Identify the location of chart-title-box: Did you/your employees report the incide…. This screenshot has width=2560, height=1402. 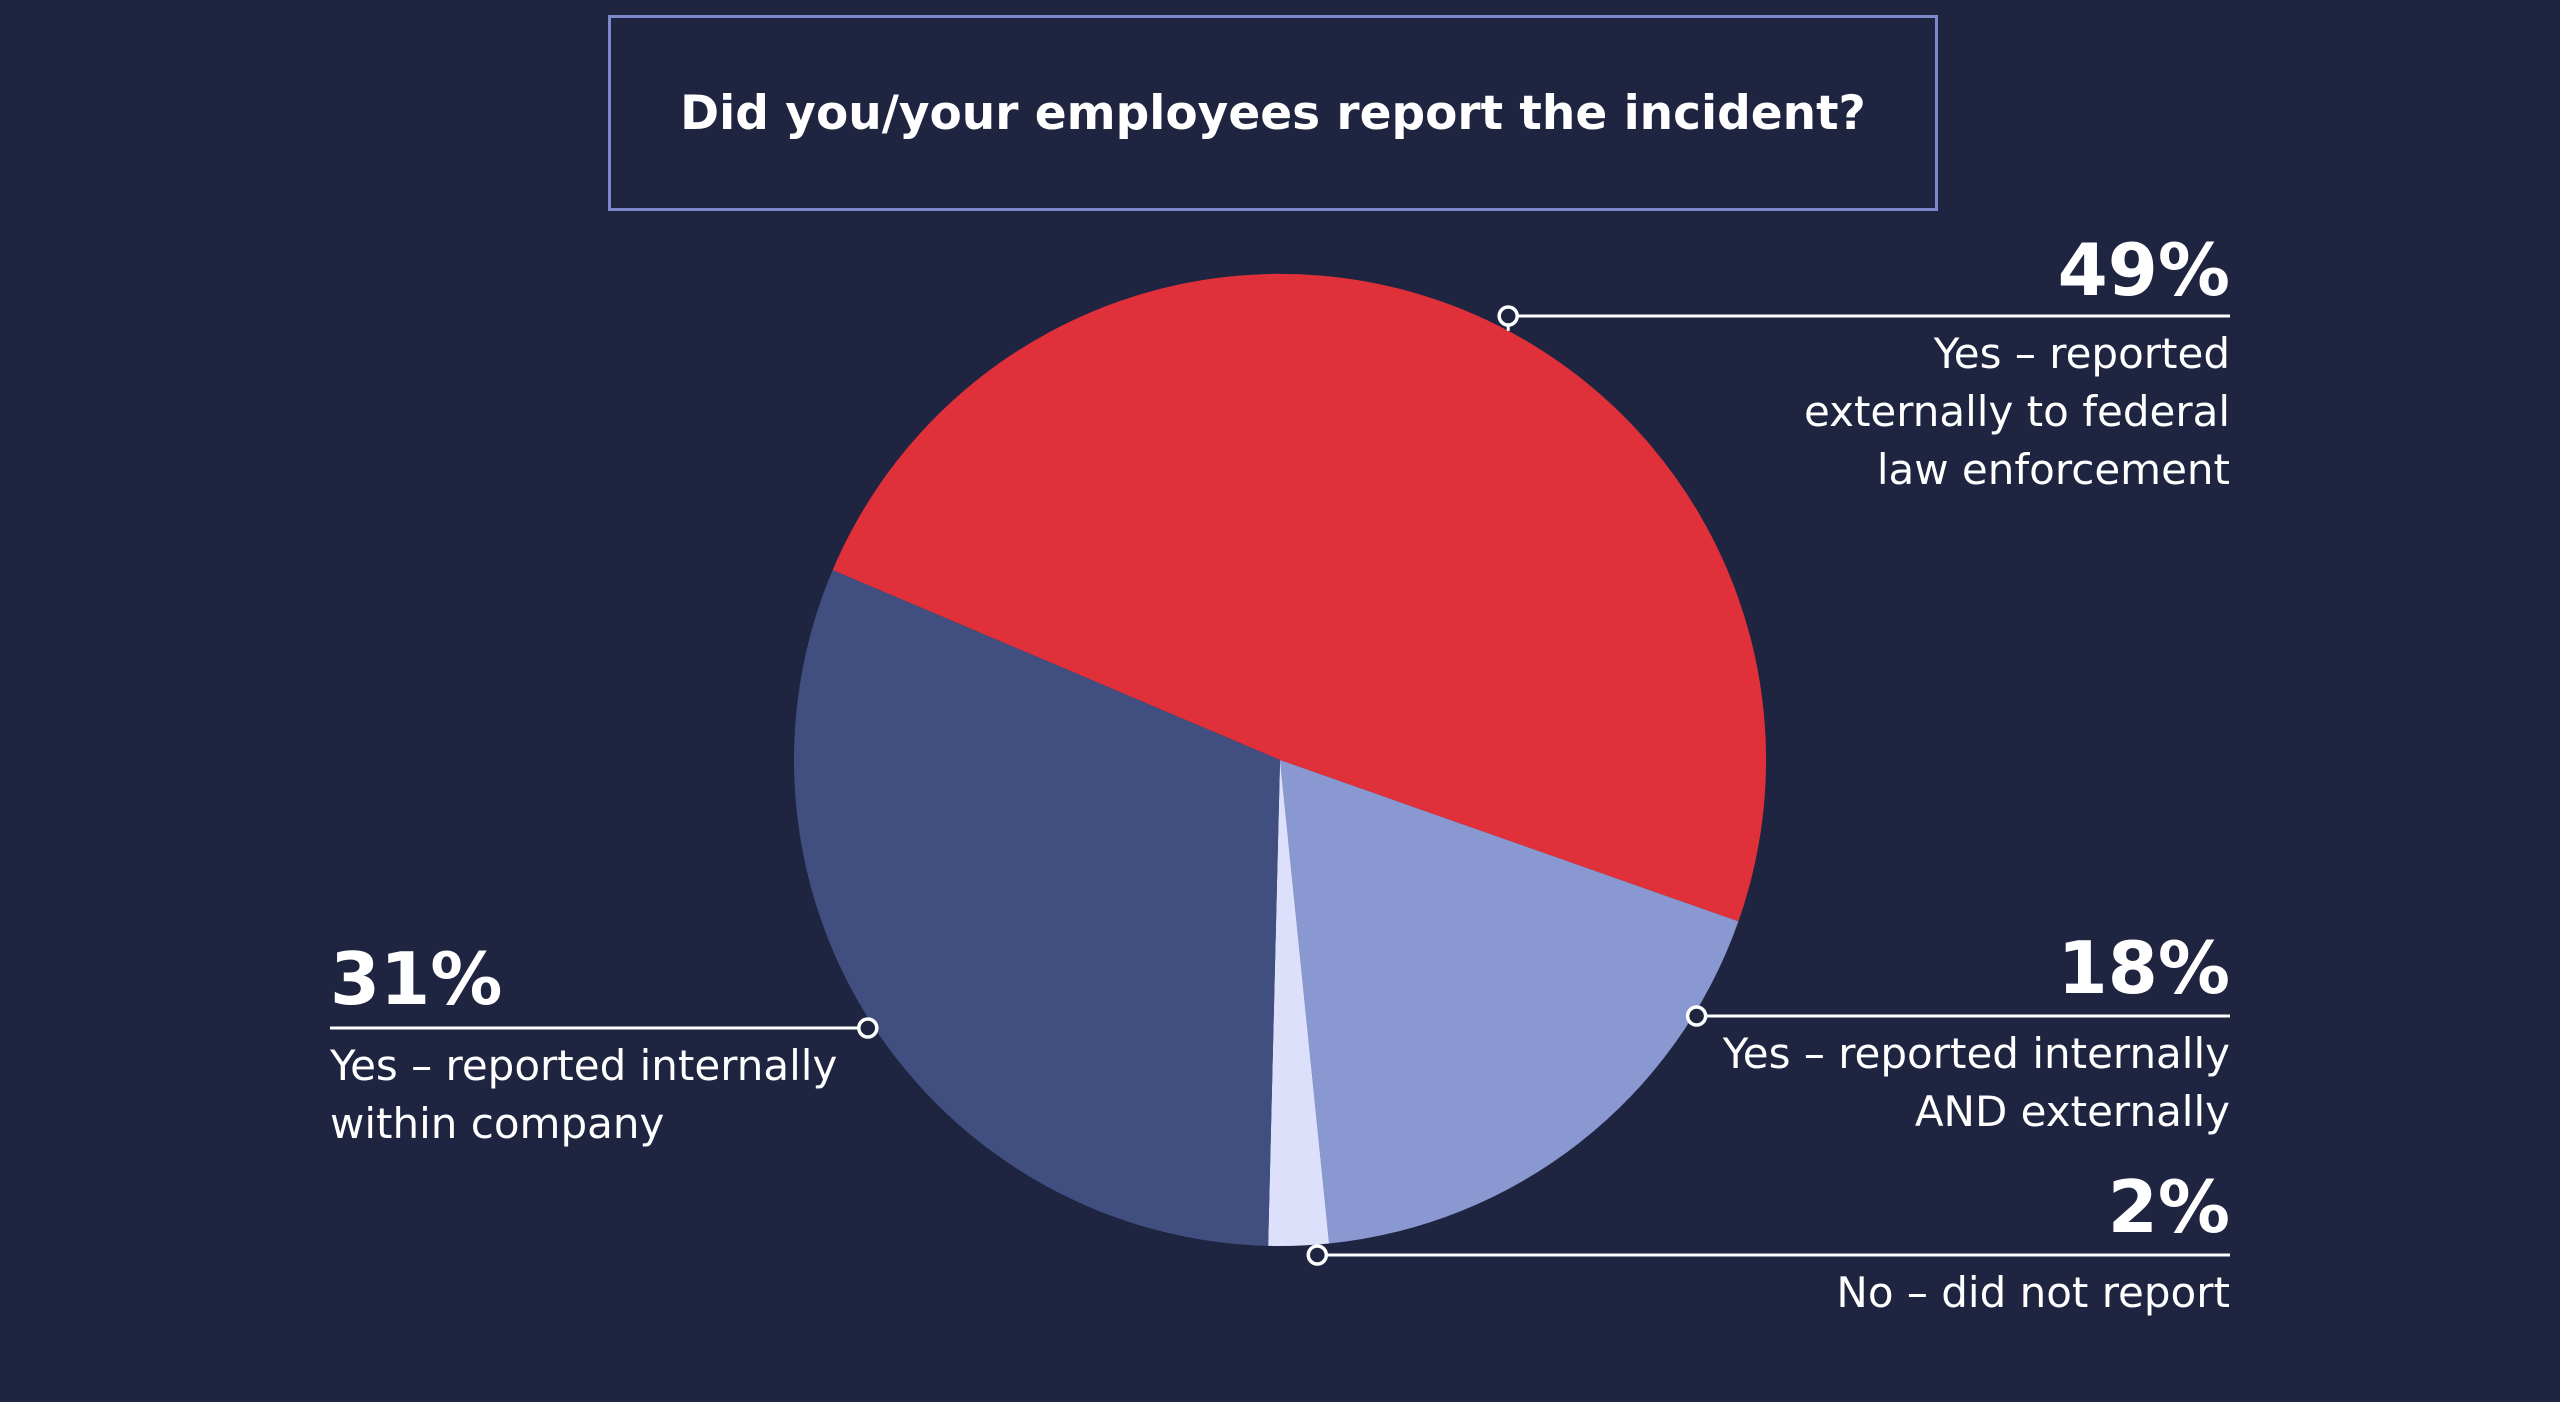
(1273, 113).